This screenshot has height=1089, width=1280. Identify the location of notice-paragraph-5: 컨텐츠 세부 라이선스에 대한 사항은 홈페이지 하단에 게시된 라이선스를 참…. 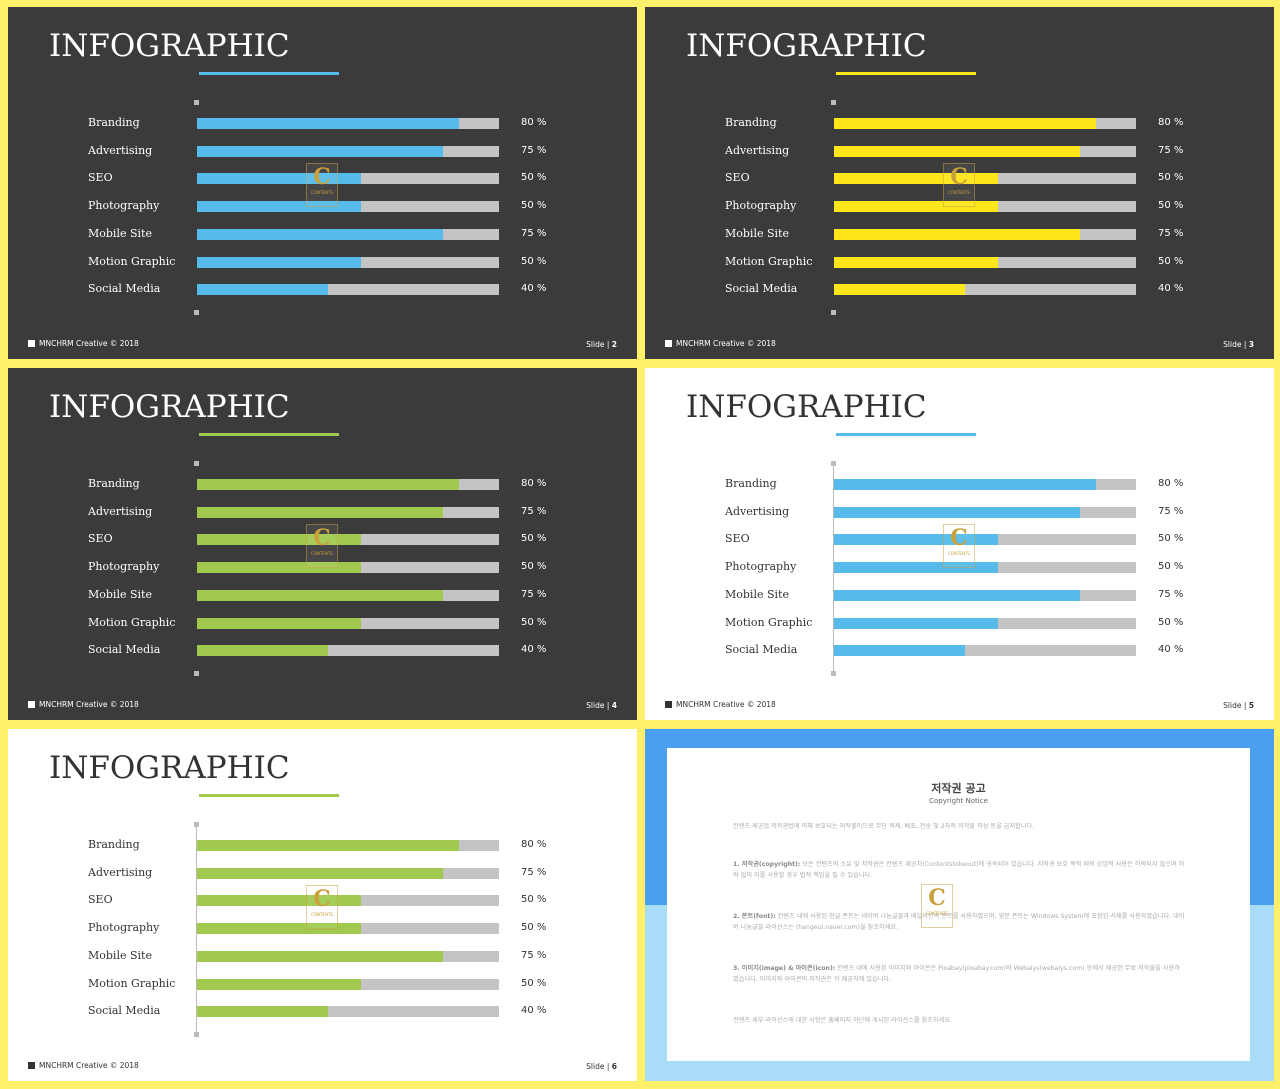
(842, 1020).